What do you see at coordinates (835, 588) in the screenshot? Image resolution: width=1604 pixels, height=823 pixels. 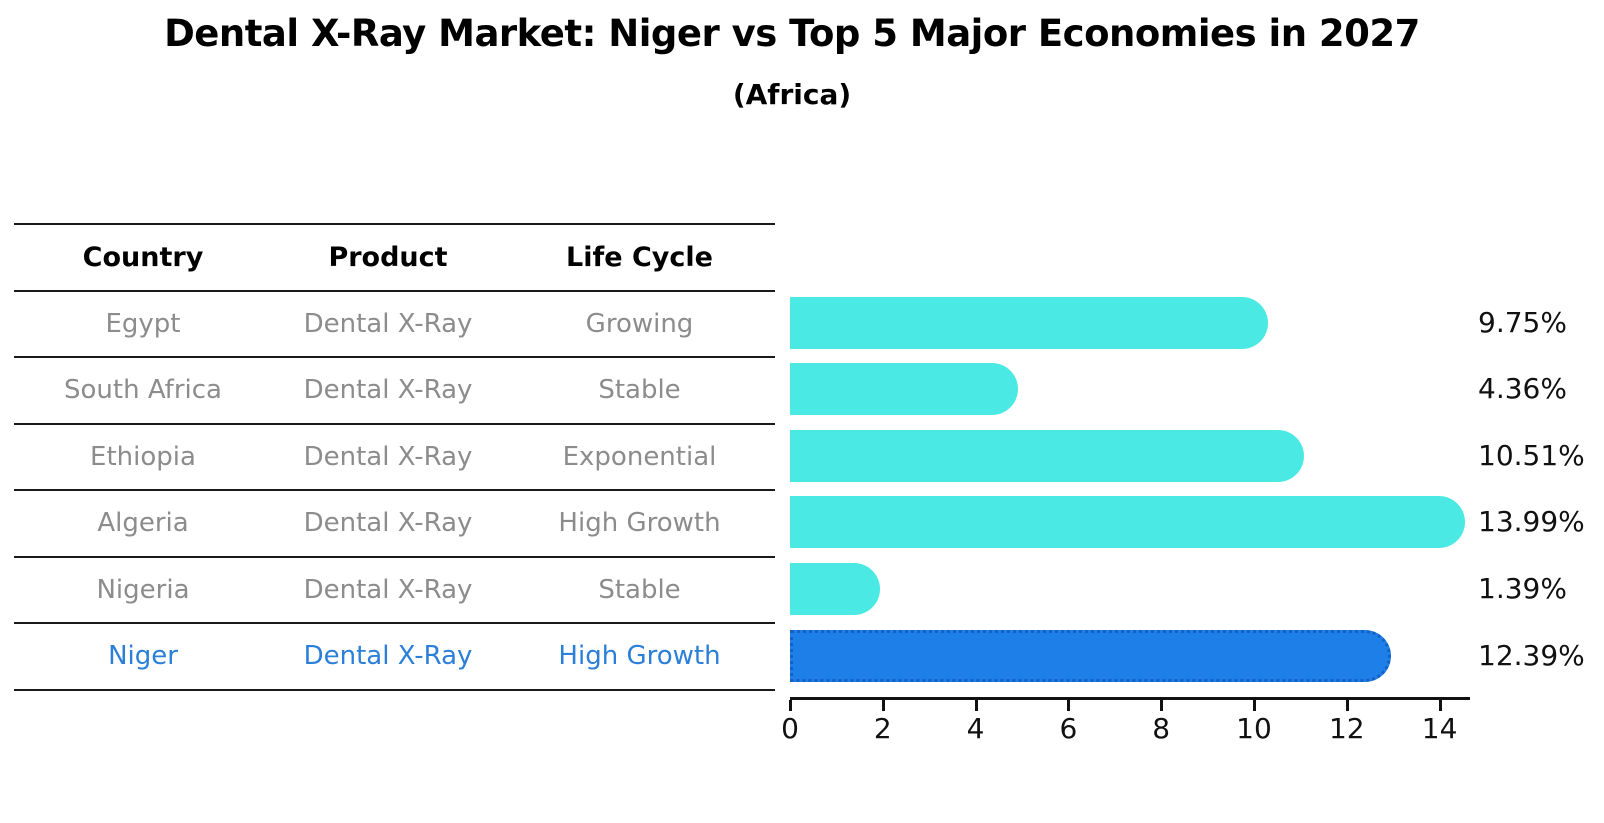 I see `bar-nigeria` at bounding box center [835, 588].